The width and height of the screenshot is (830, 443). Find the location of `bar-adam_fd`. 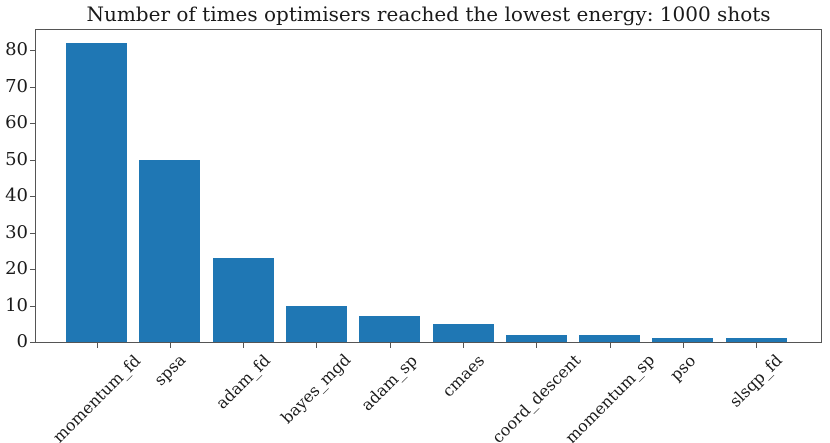

bar-adam_fd is located at coordinates (243, 300).